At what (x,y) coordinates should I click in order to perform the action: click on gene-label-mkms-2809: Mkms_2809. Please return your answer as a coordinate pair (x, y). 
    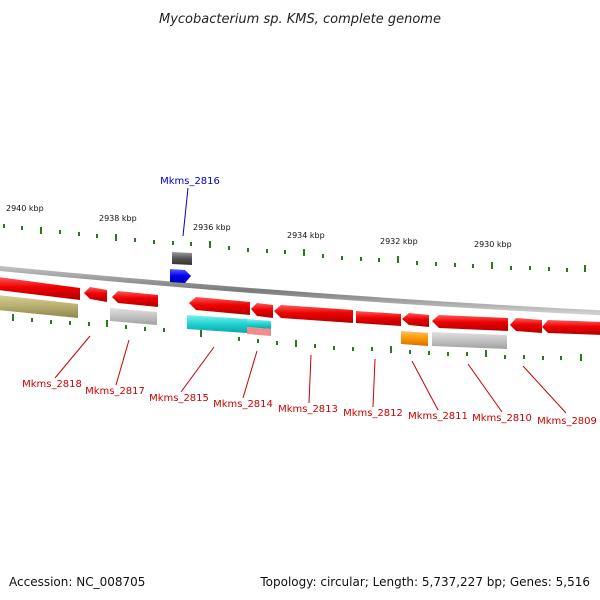
    Looking at the image, I should click on (567, 421).